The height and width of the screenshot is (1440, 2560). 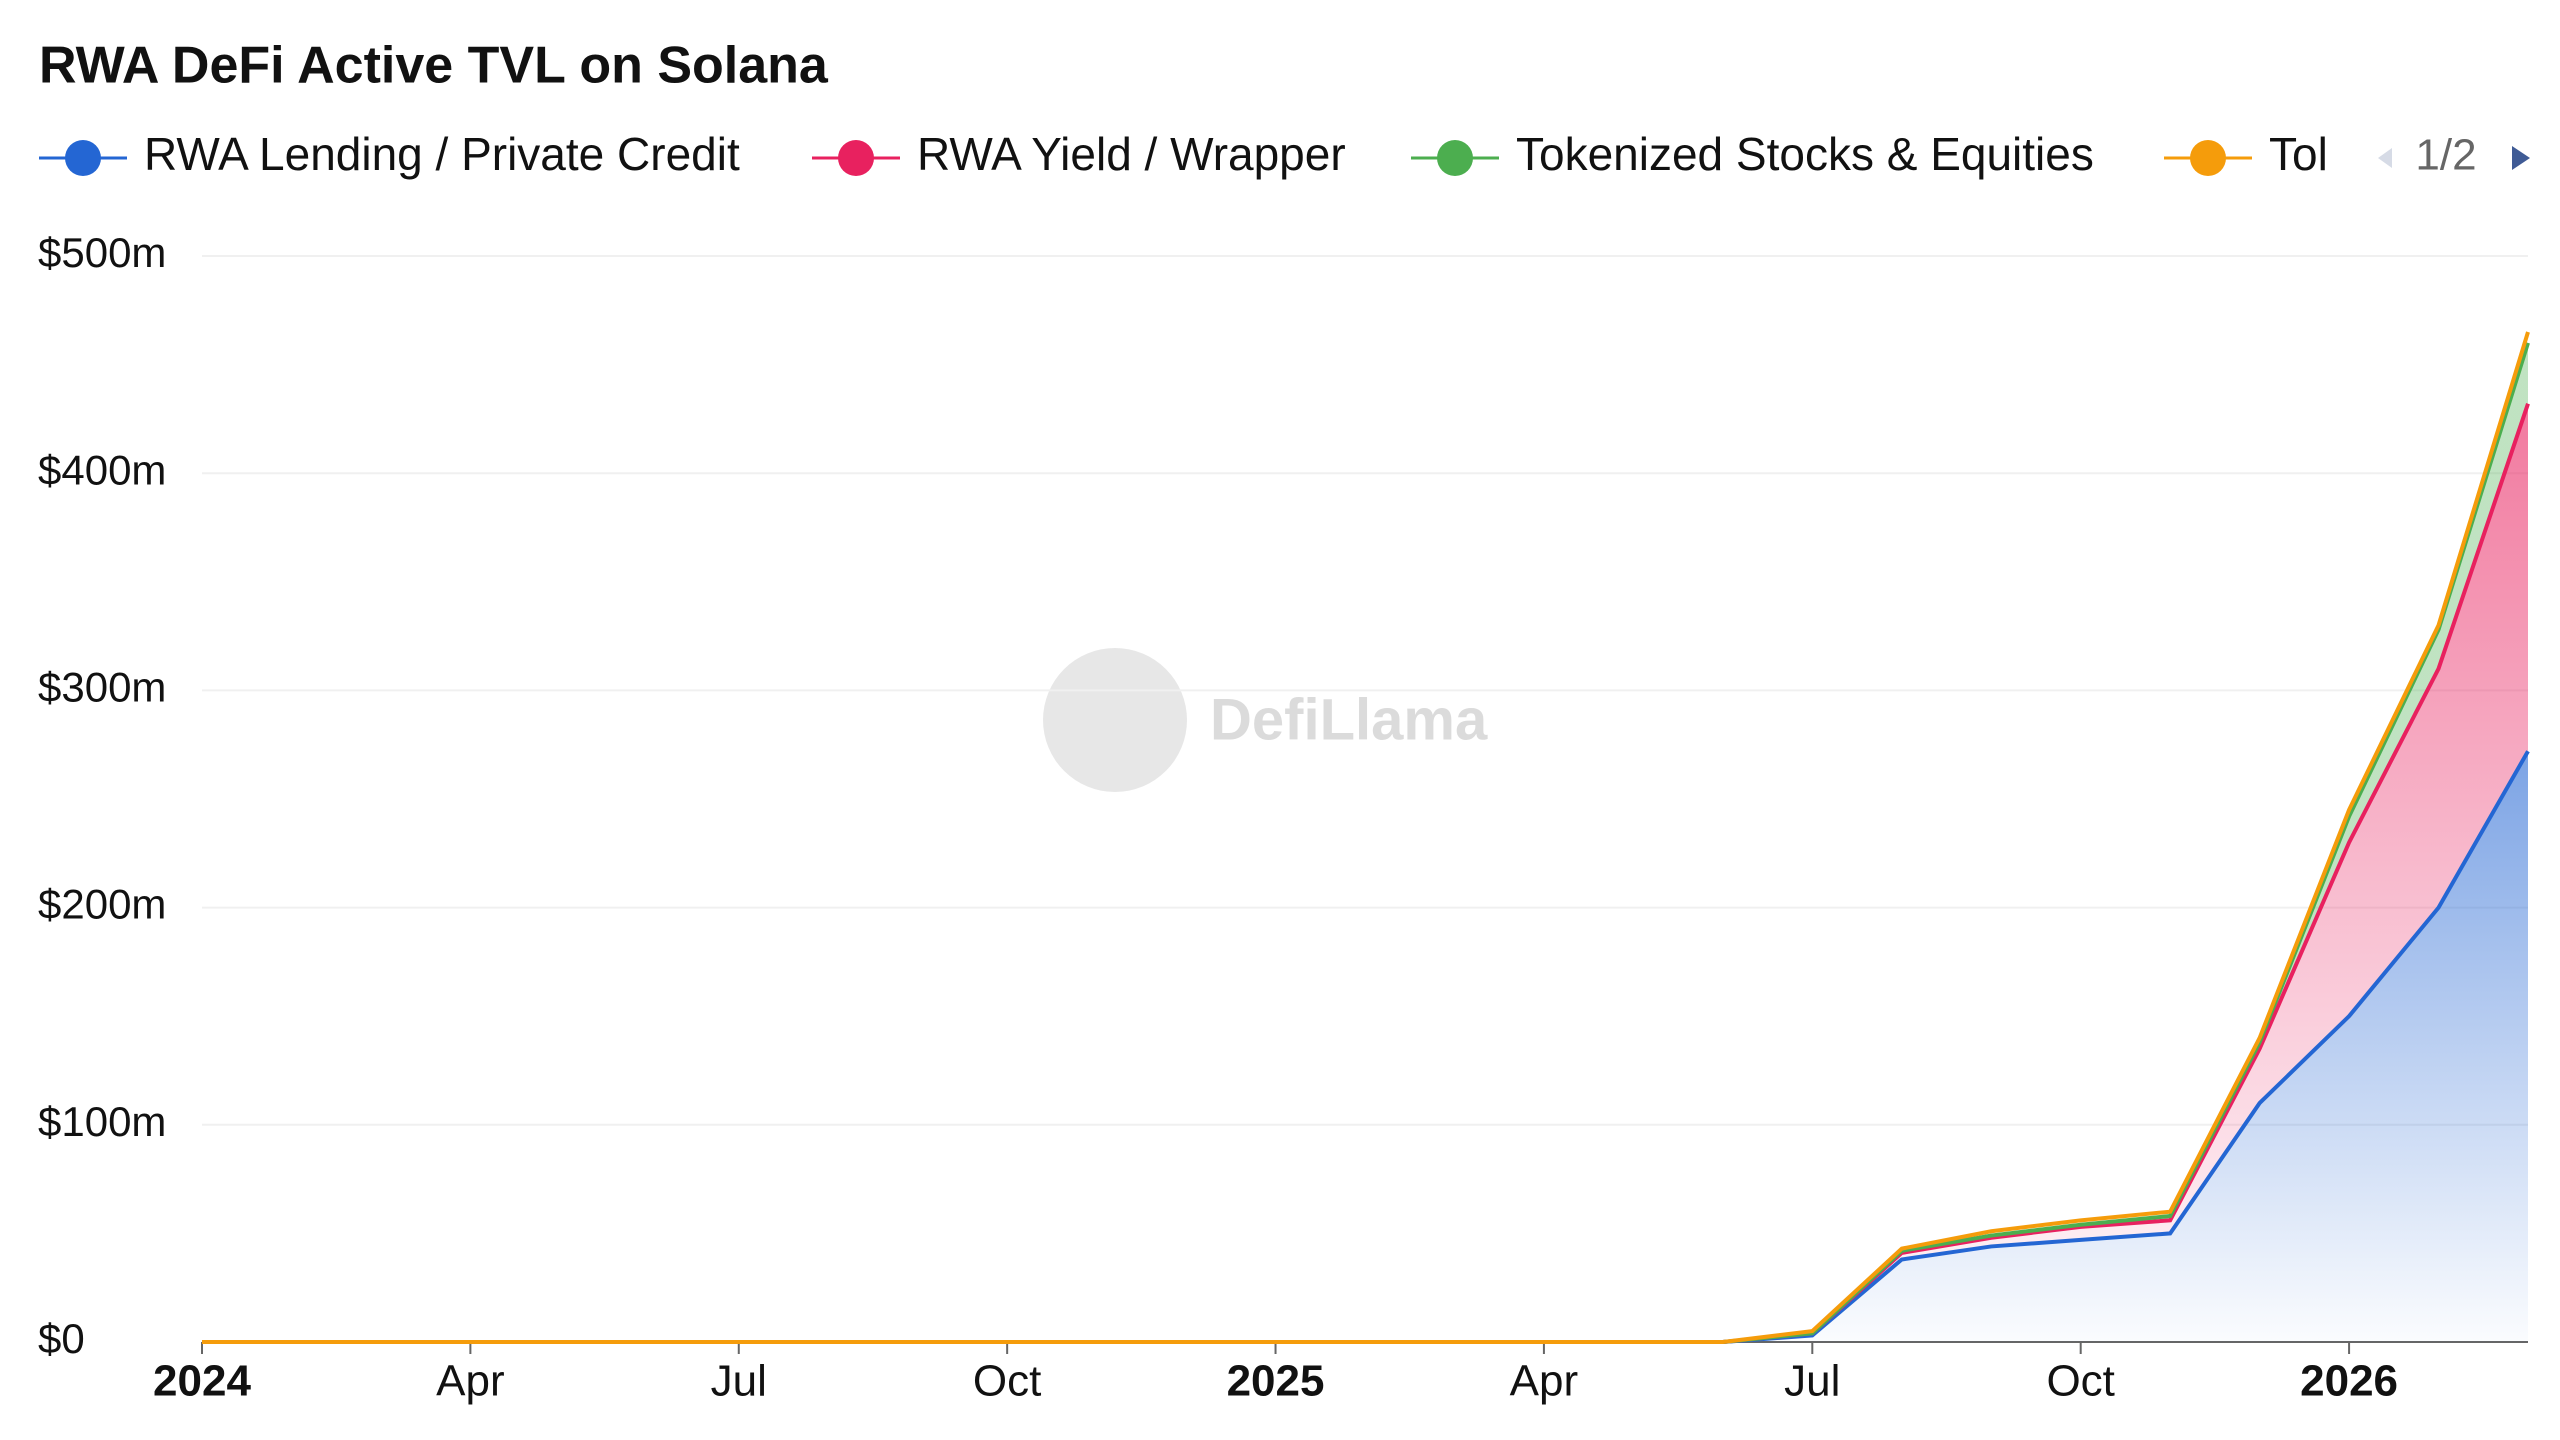 What do you see at coordinates (102, 469) in the screenshot?
I see `y-tick-label: $400m` at bounding box center [102, 469].